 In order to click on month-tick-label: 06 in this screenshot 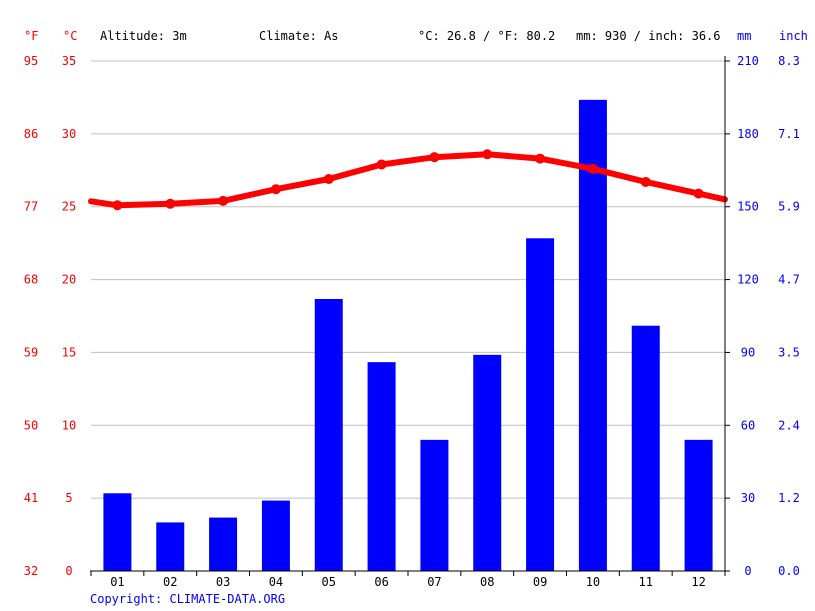, I will do `click(381, 582)`.